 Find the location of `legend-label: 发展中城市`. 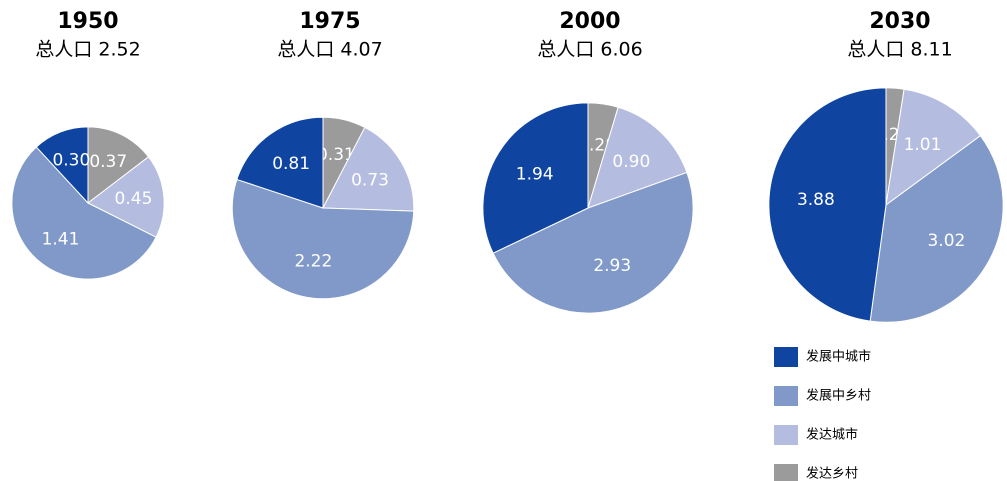

legend-label: 发展中城市 is located at coordinates (838, 357).